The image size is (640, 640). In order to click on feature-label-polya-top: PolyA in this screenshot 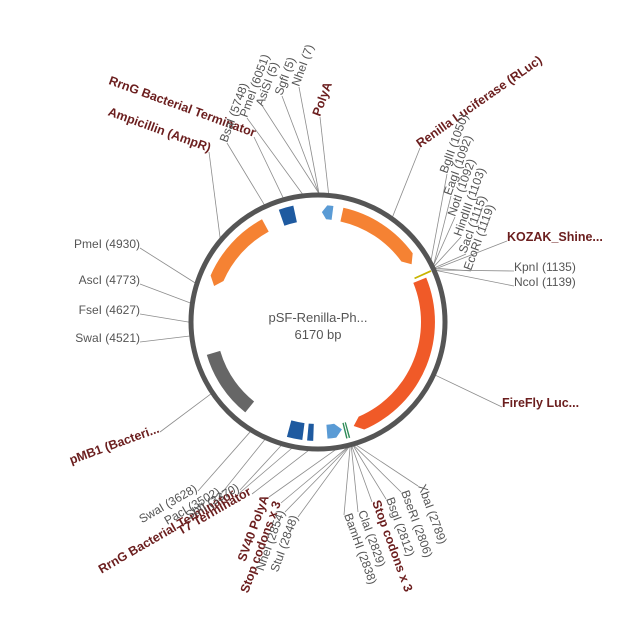, I will do `click(322, 99)`.